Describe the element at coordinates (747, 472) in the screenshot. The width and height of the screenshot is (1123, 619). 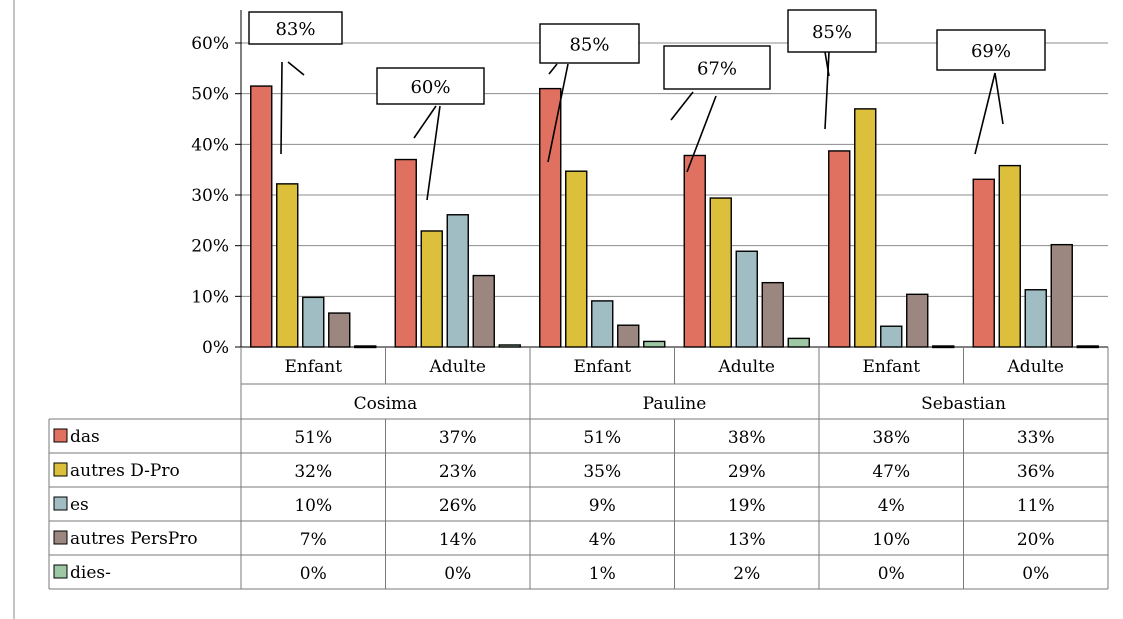
I see `table-cell: 29%` at that location.